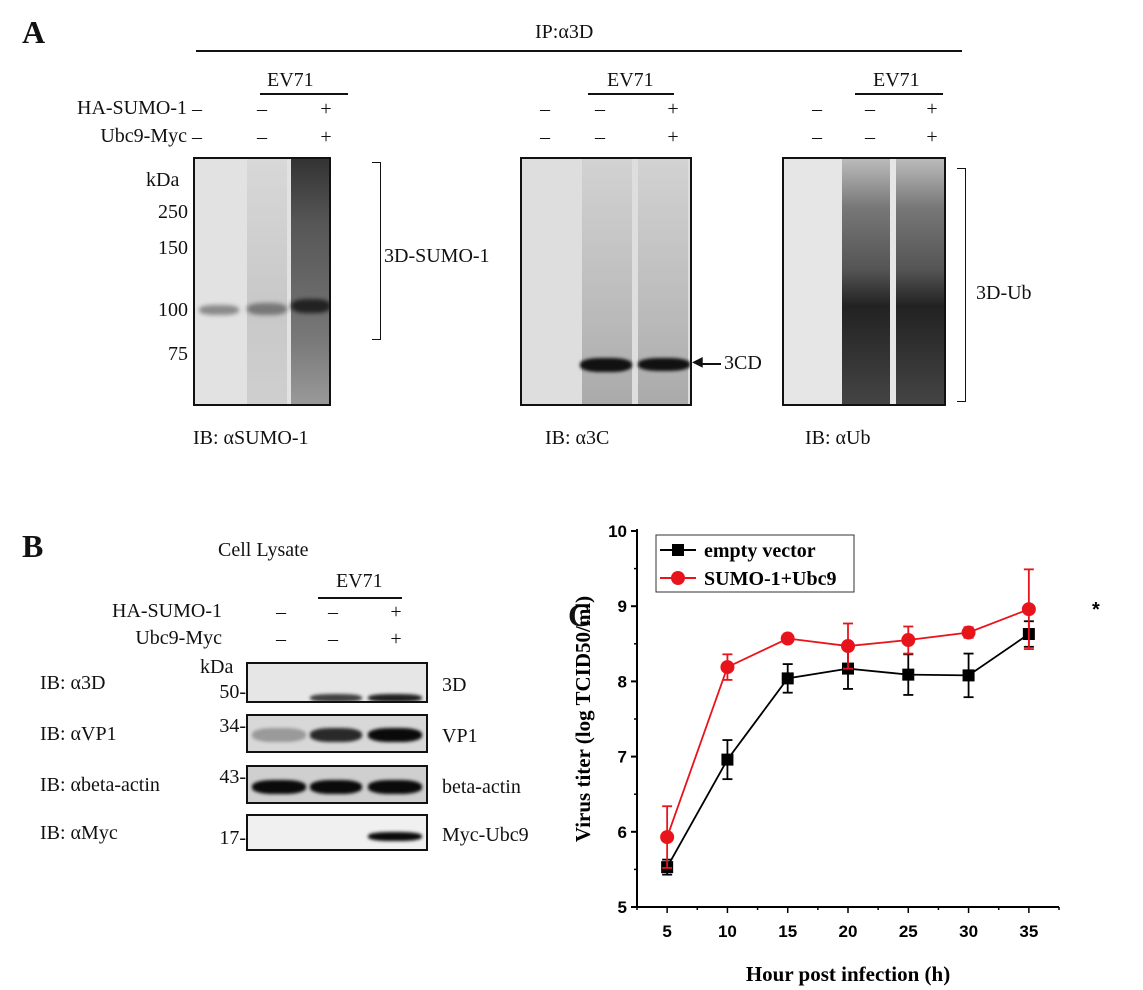  Describe the element at coordinates (760, 551) in the screenshot. I see `legend-label: empty vector` at that location.